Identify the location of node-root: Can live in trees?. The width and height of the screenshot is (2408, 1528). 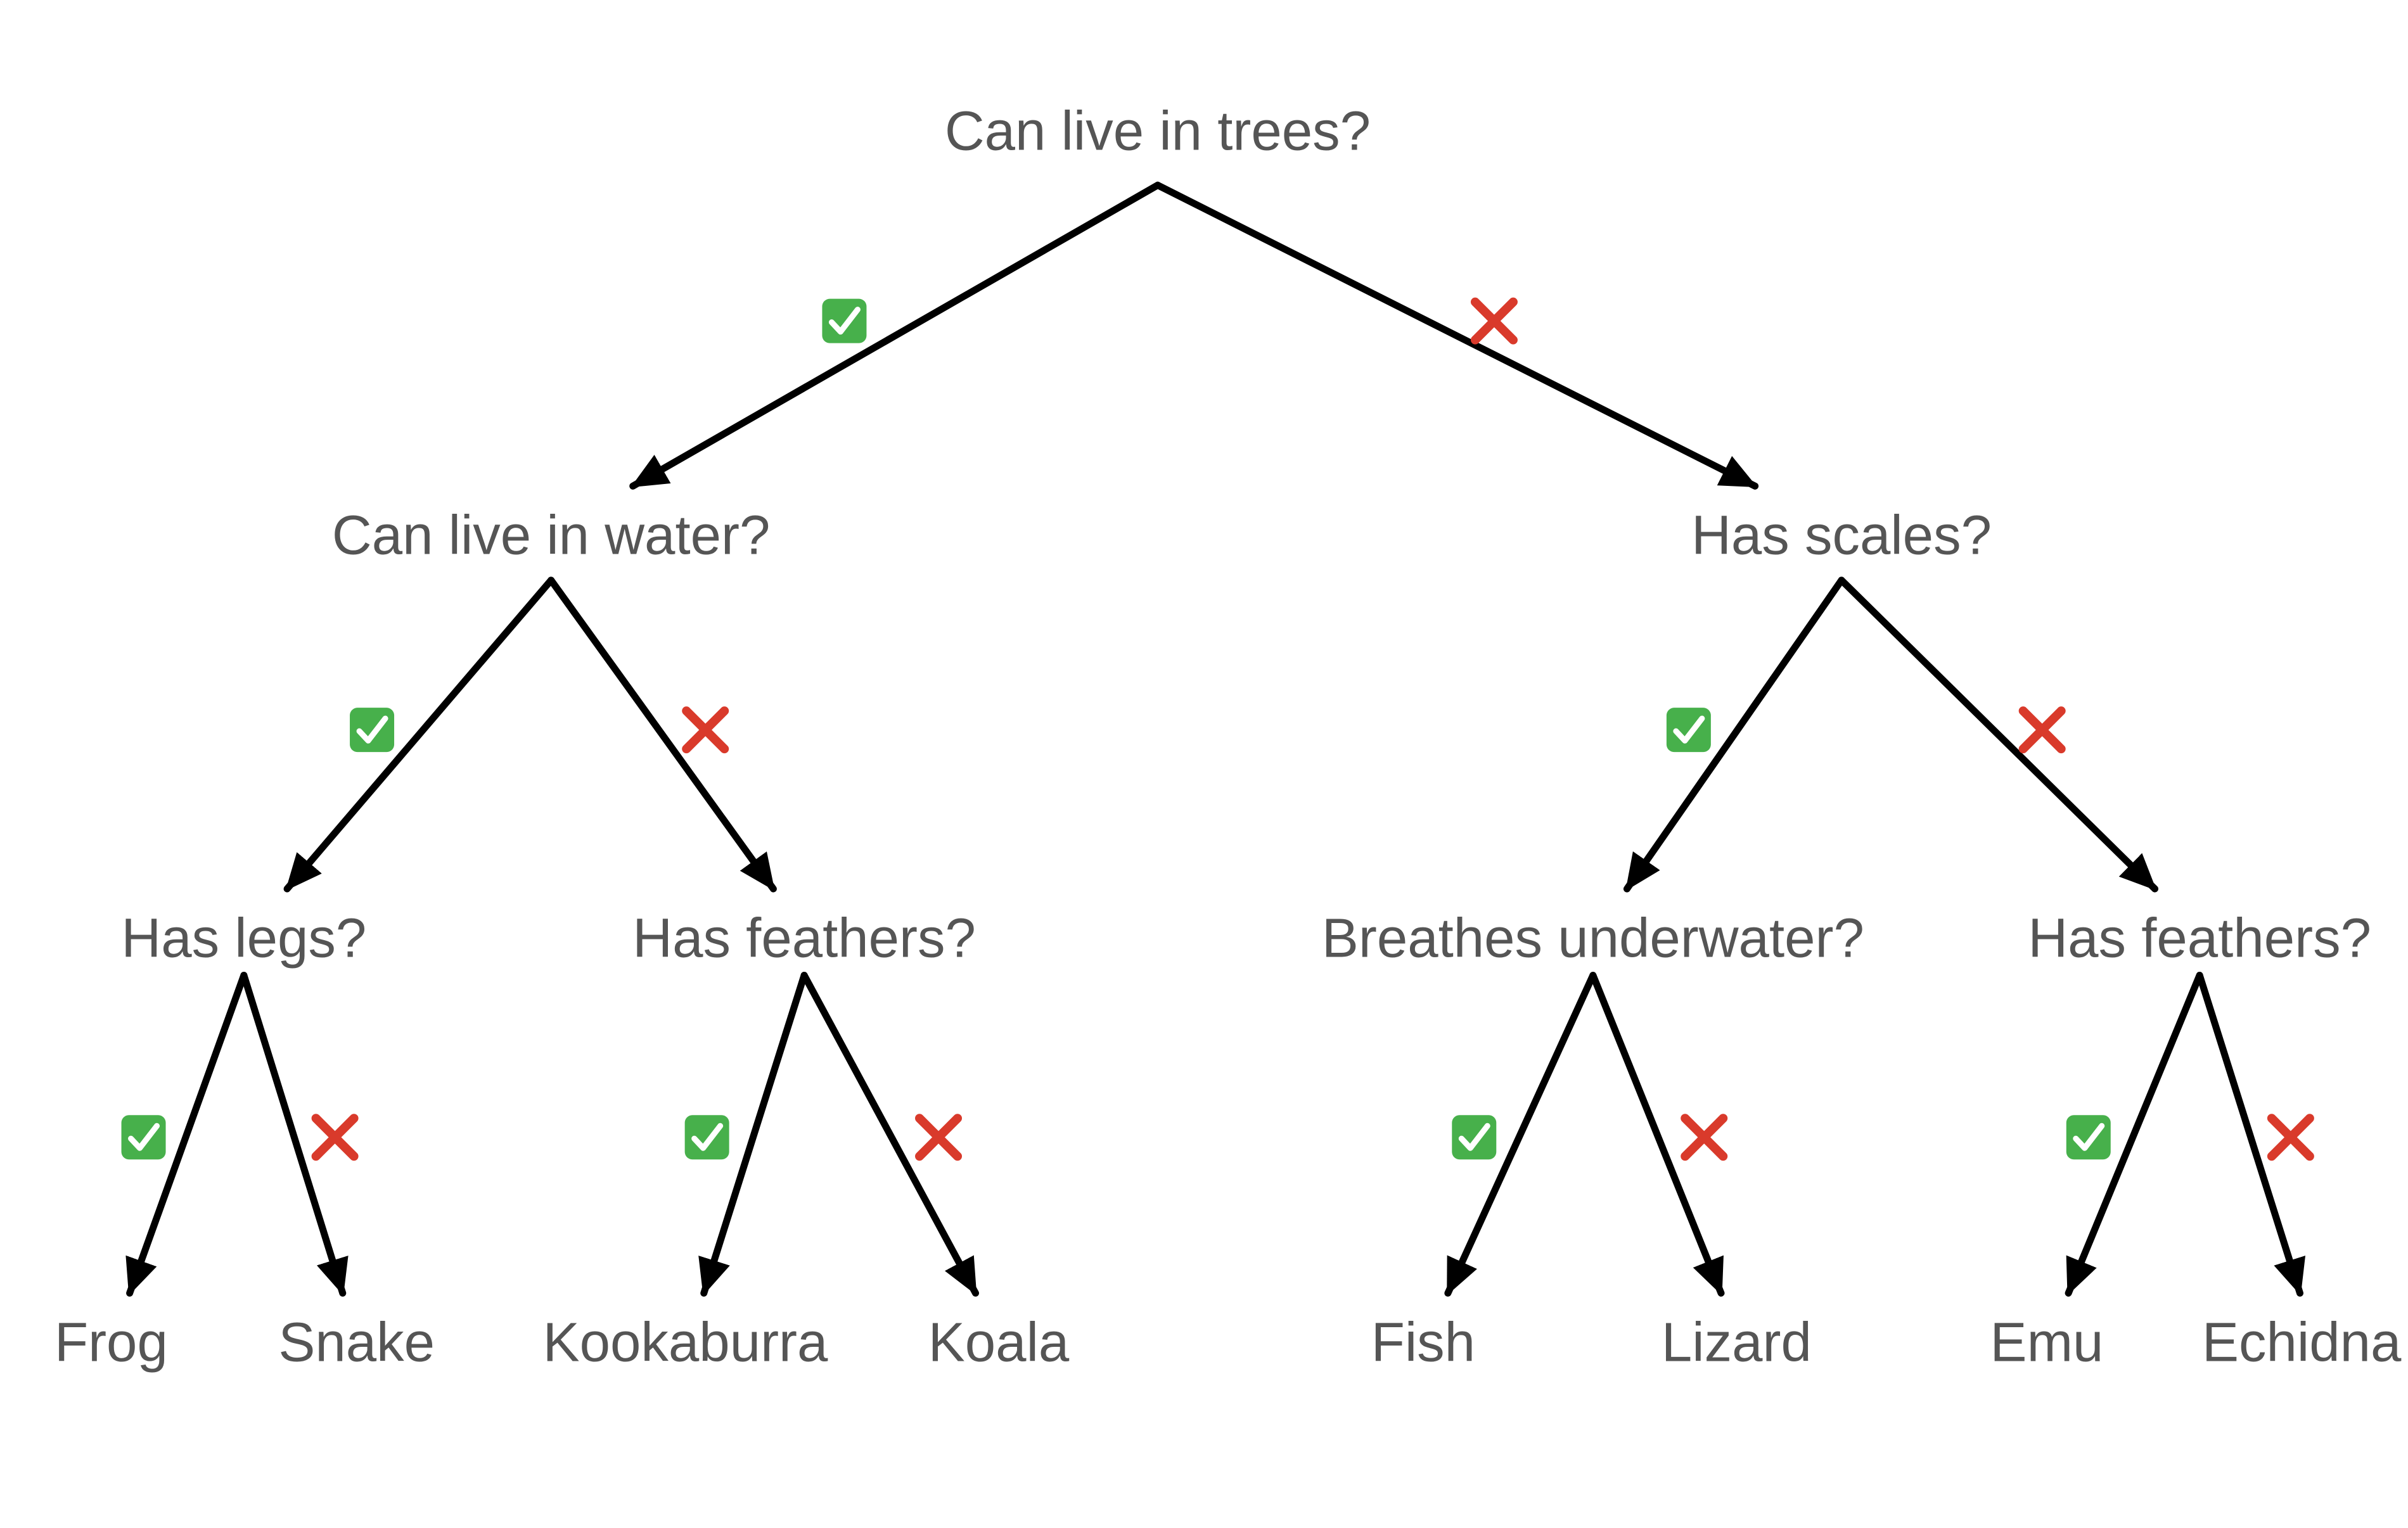
(1158, 131).